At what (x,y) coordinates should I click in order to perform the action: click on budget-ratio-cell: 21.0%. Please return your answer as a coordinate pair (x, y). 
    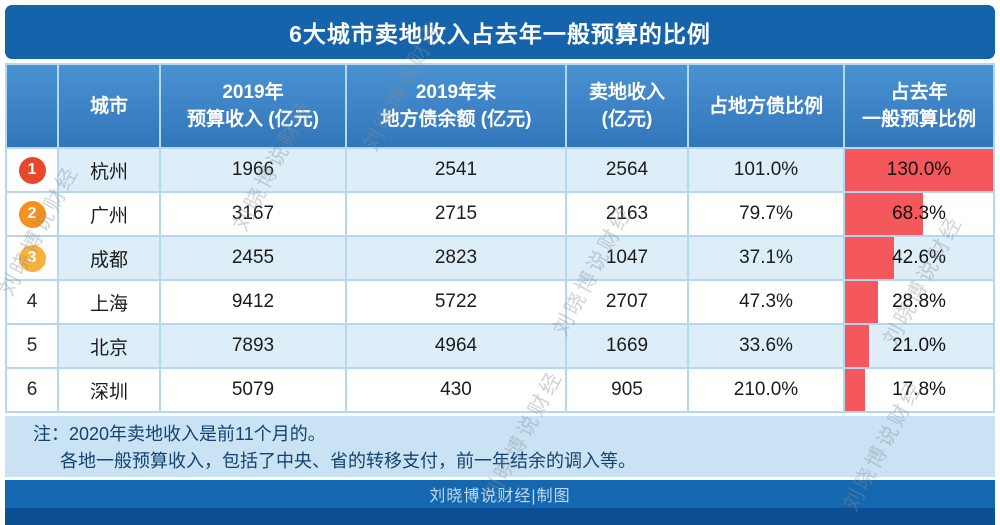
    Looking at the image, I should click on (919, 346).